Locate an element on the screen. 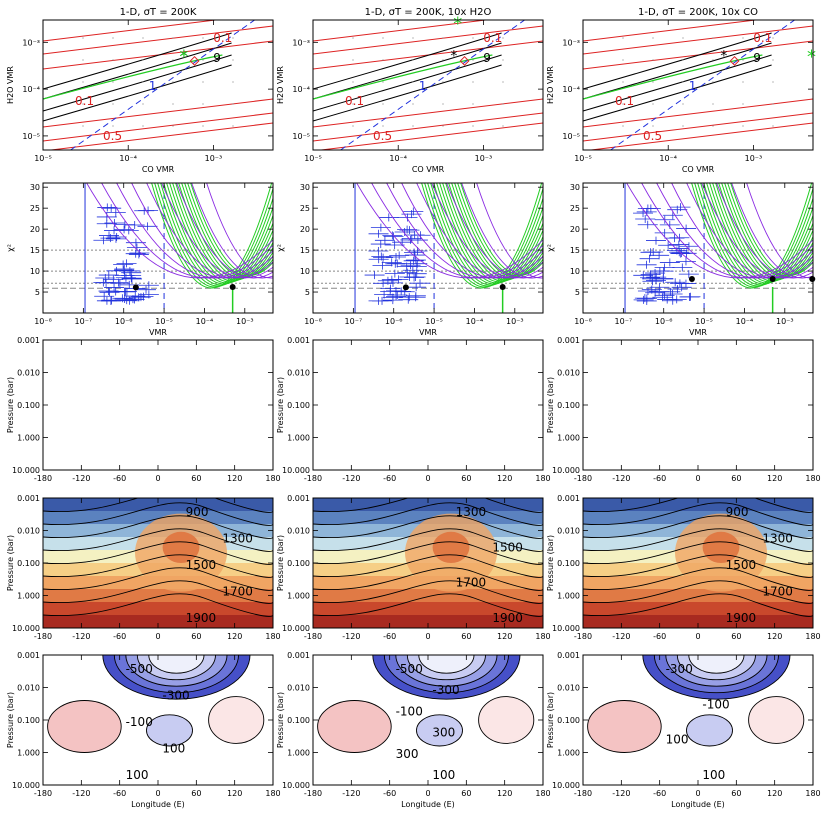  x-tick-label: 10⁻⁷ is located at coordinates (624, 321).